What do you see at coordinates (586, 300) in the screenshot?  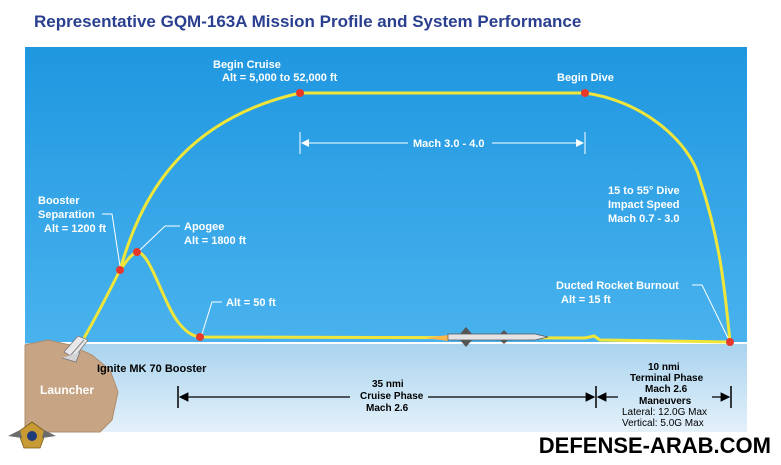 I see `ducted-burnout-alt-label: Alt = 15 ft` at bounding box center [586, 300].